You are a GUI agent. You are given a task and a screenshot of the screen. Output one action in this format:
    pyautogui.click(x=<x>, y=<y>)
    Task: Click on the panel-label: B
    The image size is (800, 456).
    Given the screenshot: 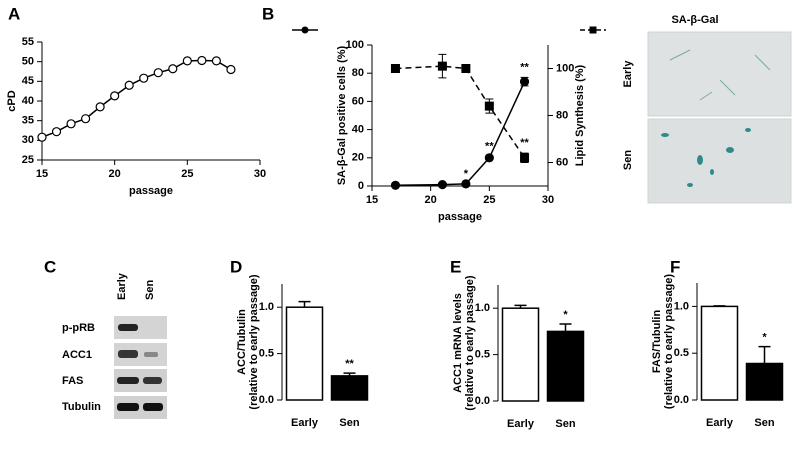 What is the action you would take?
    pyautogui.click(x=268, y=13)
    